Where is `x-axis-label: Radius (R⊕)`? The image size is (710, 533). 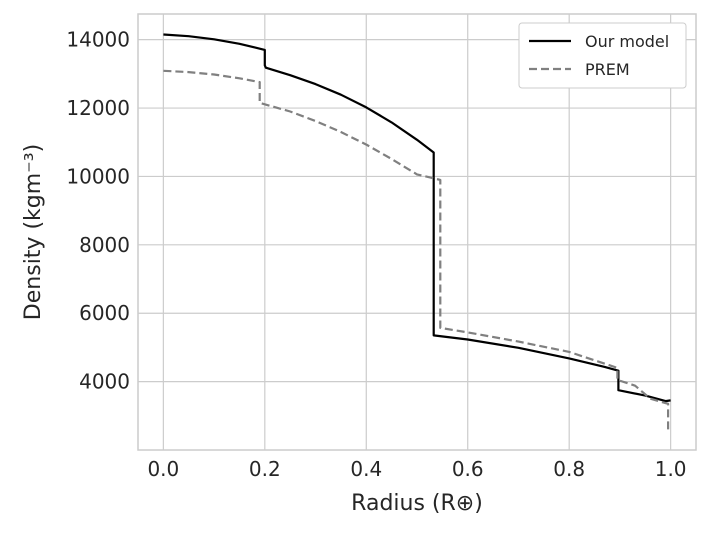
x-axis-label: Radius (R⊕) is located at coordinates (417, 503).